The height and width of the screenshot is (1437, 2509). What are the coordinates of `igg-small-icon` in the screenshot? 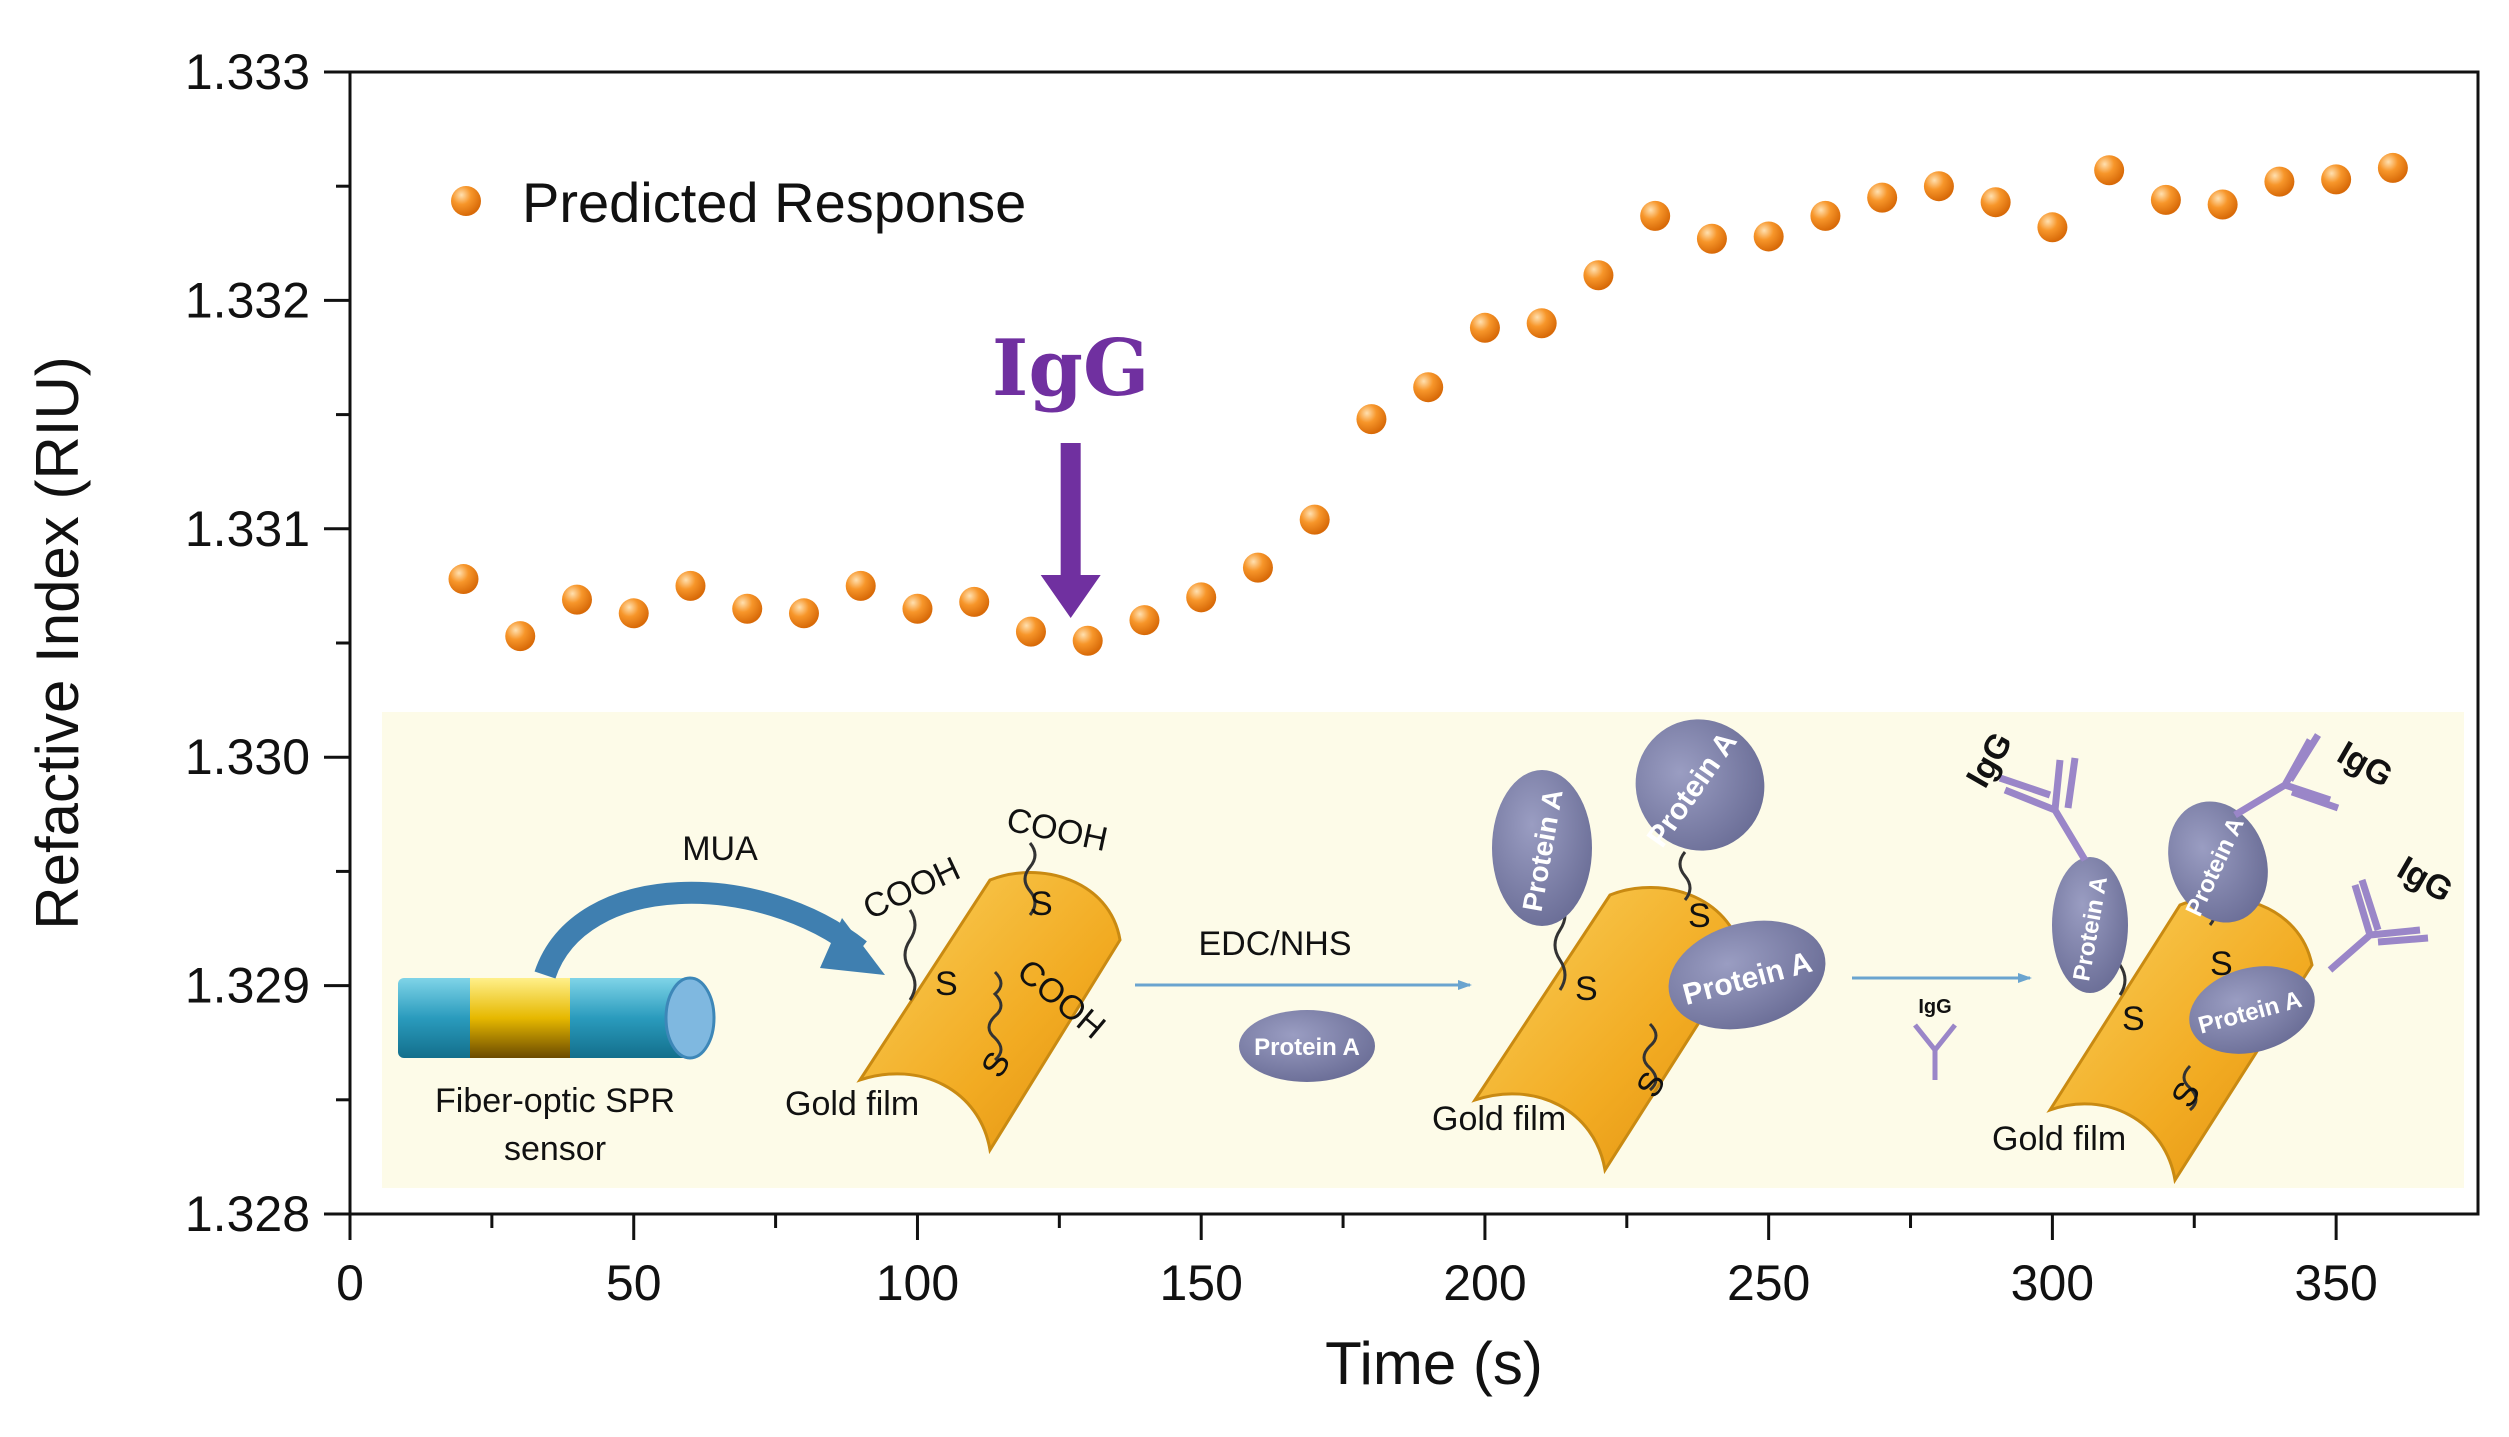 It's located at (1935, 1051).